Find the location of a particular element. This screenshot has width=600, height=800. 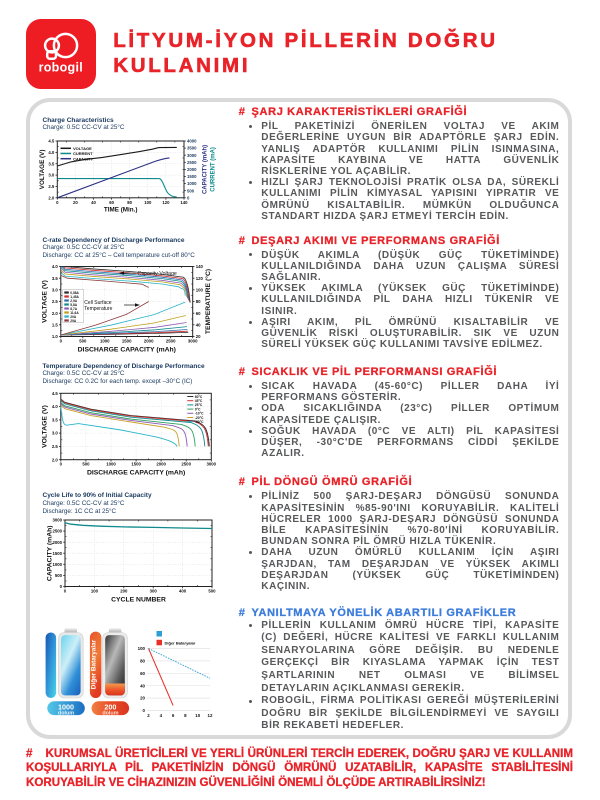

svg-text: 8,7A is located at coordinates (73, 309).